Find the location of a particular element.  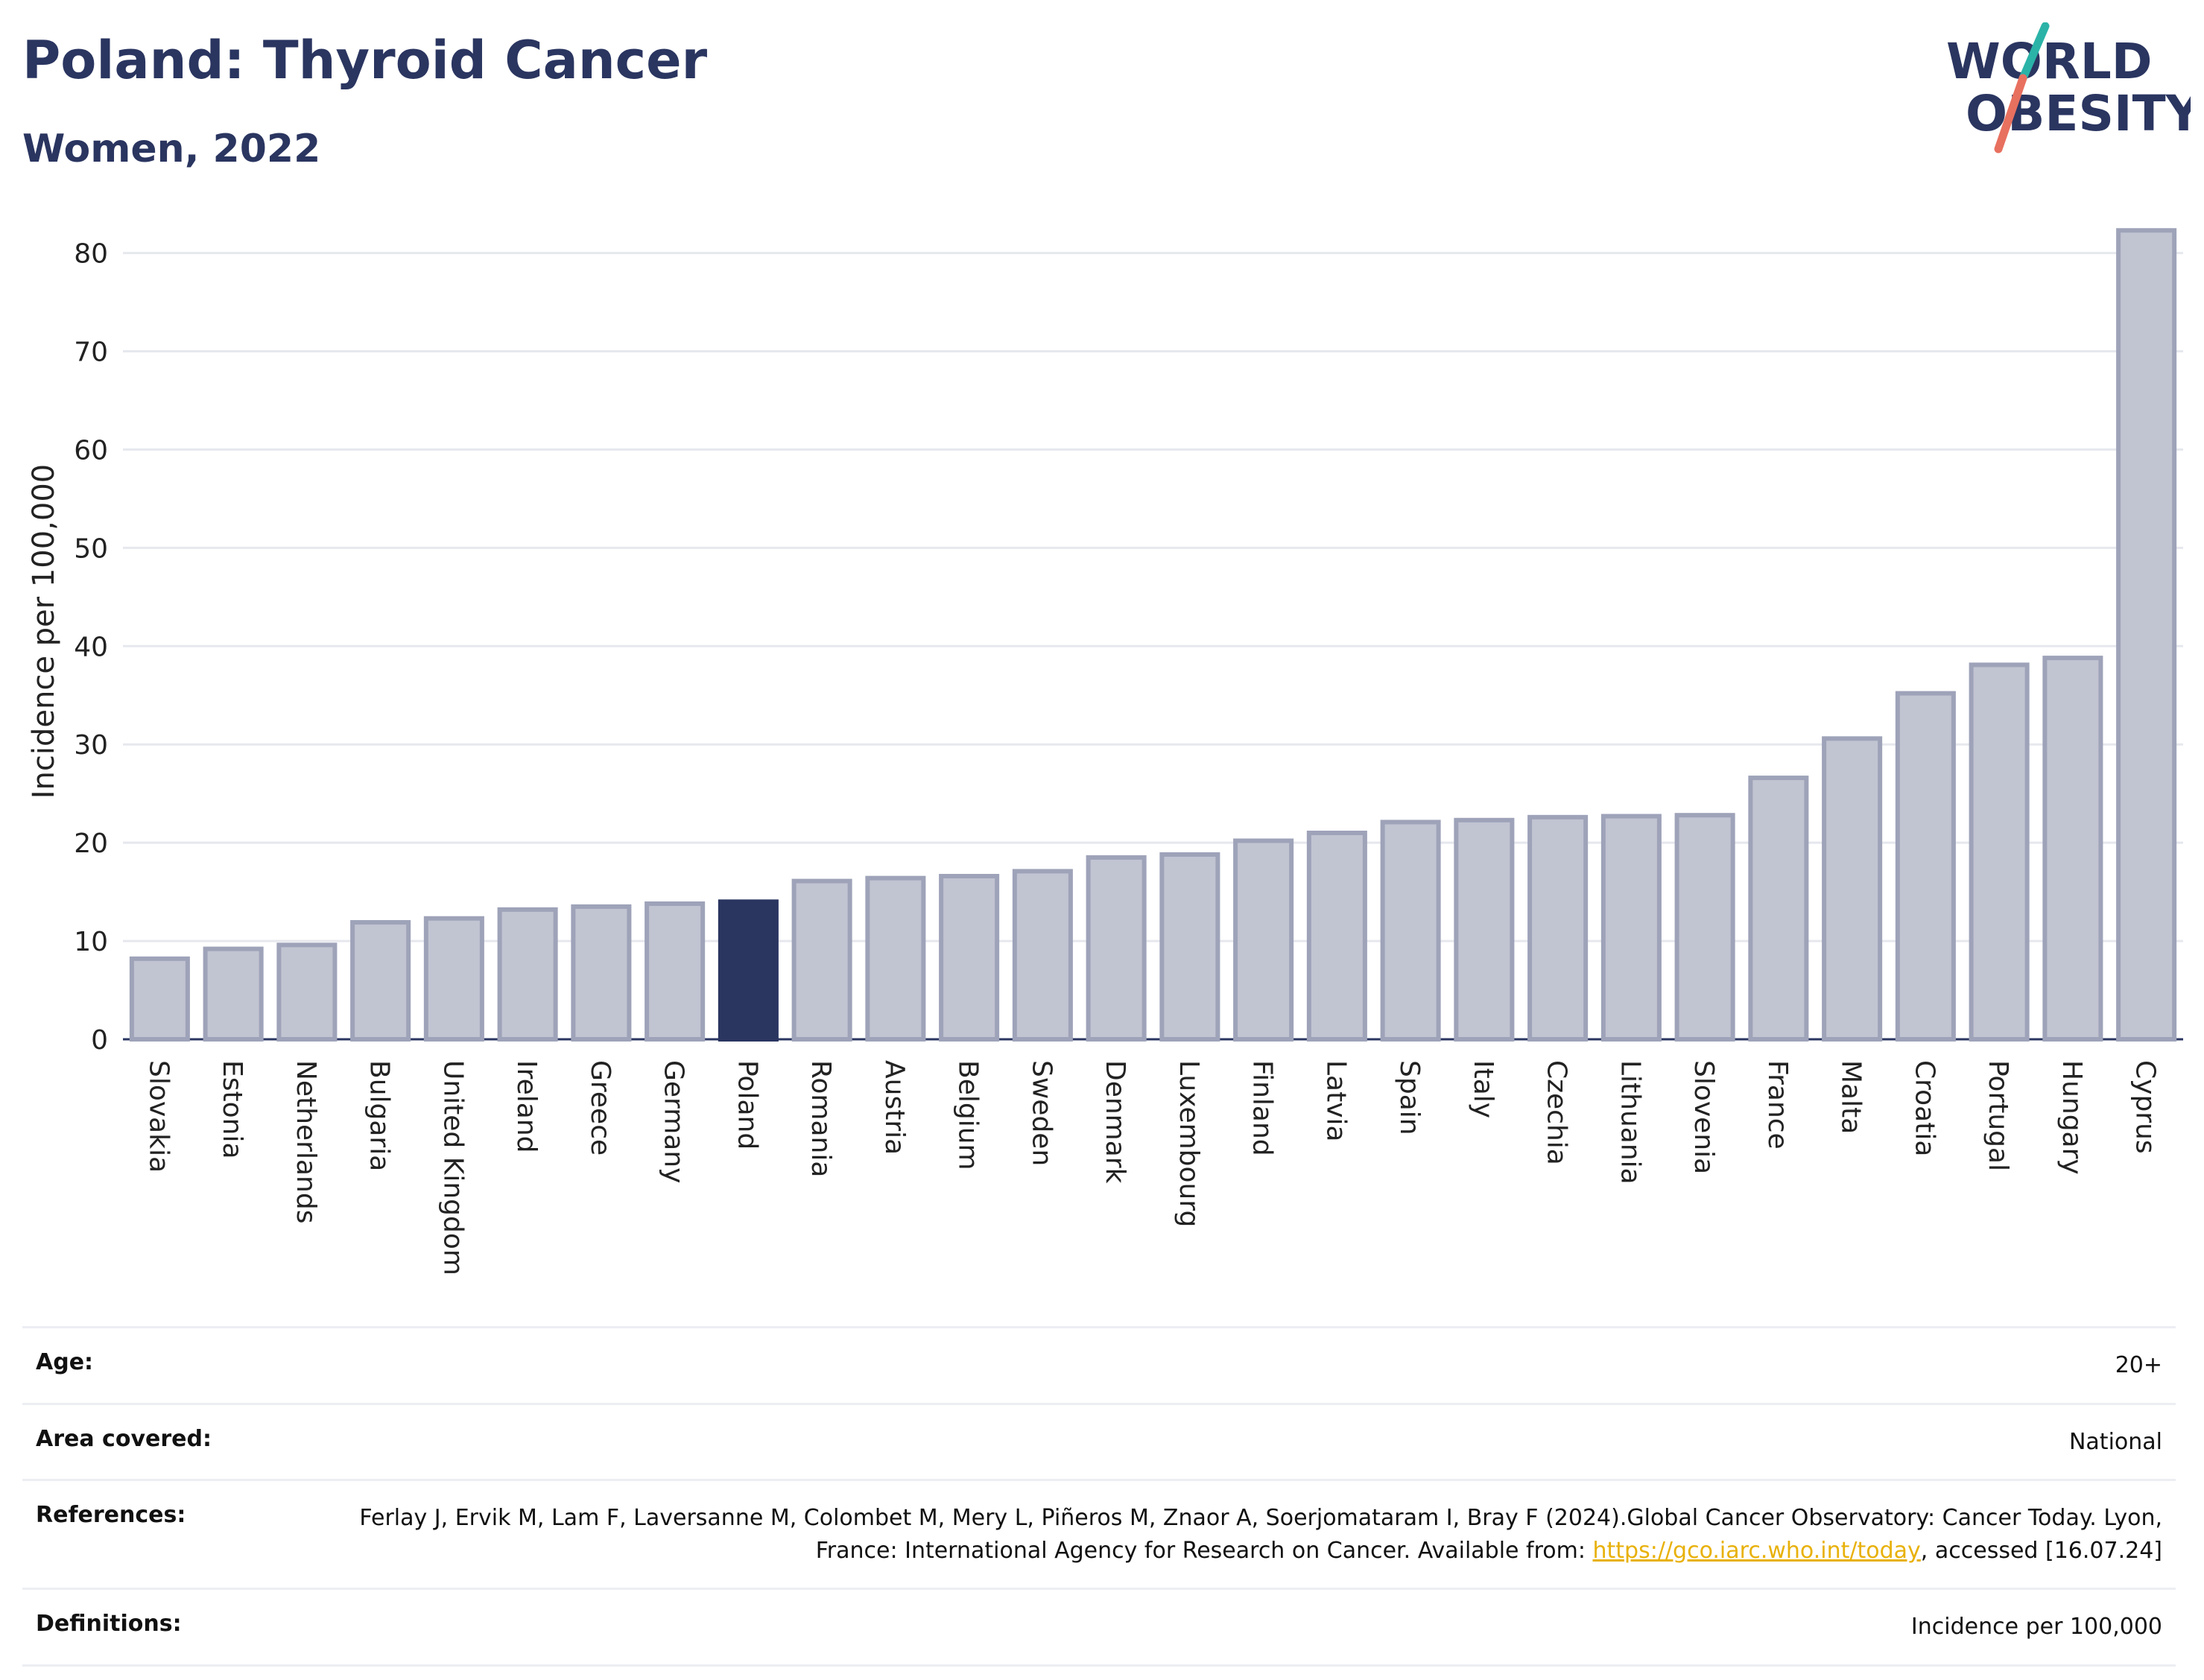

references-label: References: is located at coordinates (111, 1515).